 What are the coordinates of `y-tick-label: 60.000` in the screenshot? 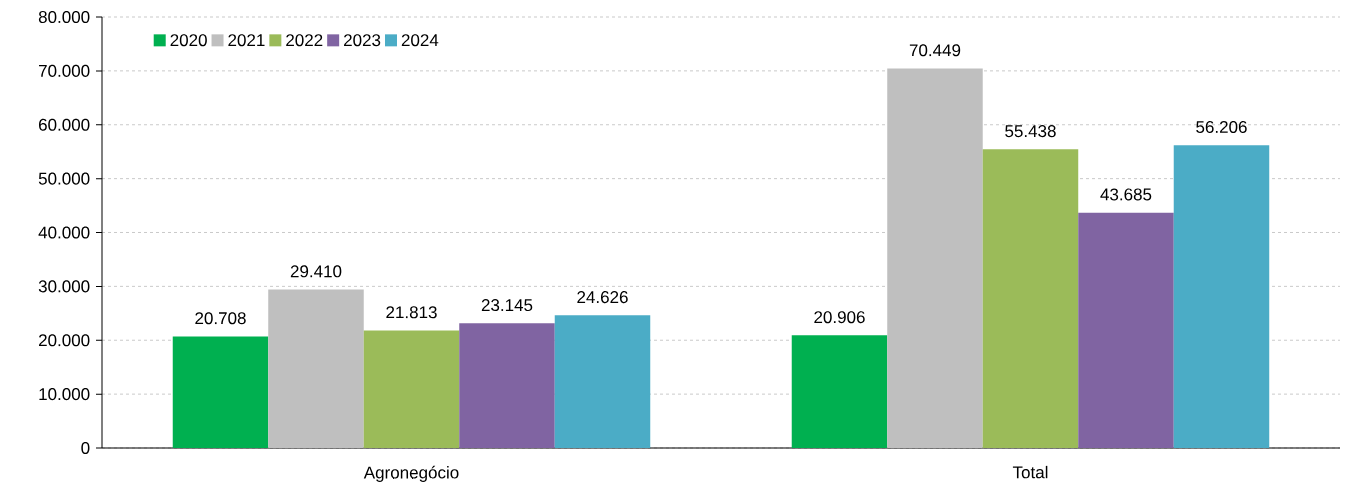 It's located at (64, 124).